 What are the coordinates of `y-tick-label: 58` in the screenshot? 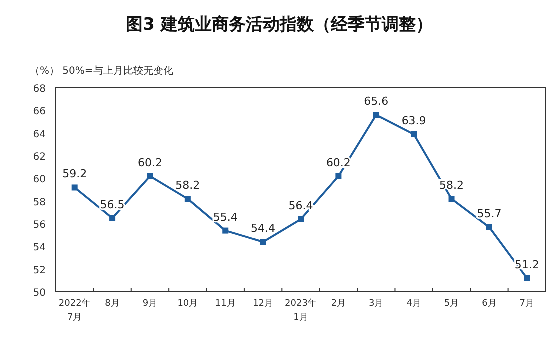 It's located at (39, 202).